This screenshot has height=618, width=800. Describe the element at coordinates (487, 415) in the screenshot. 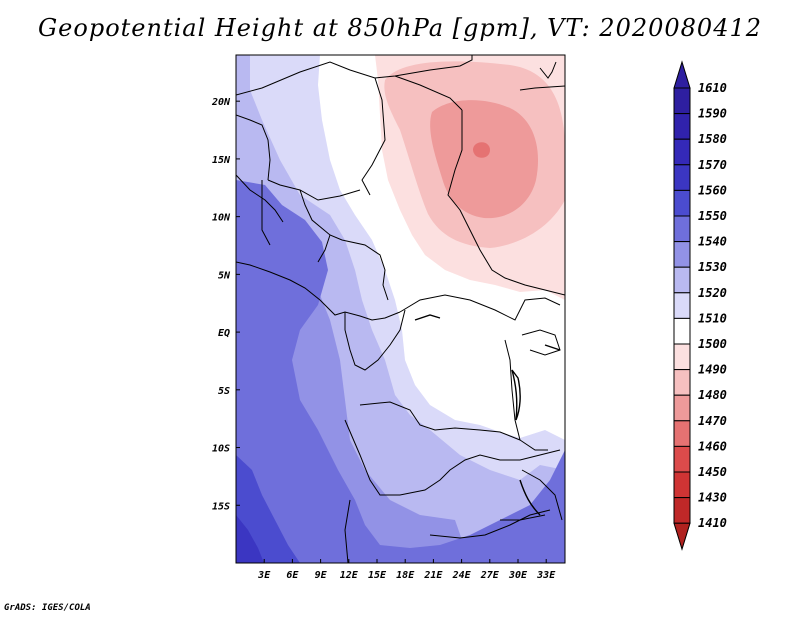

I see `lakes` at that location.